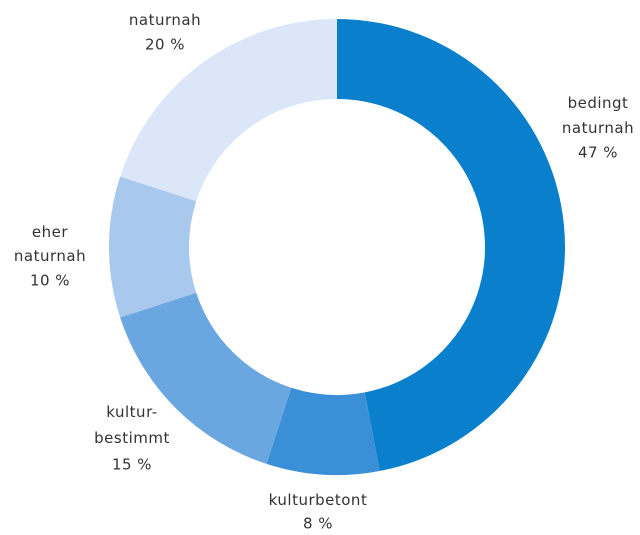 Image resolution: width=640 pixels, height=535 pixels. I want to click on value-label: 10 %, so click(50, 281).